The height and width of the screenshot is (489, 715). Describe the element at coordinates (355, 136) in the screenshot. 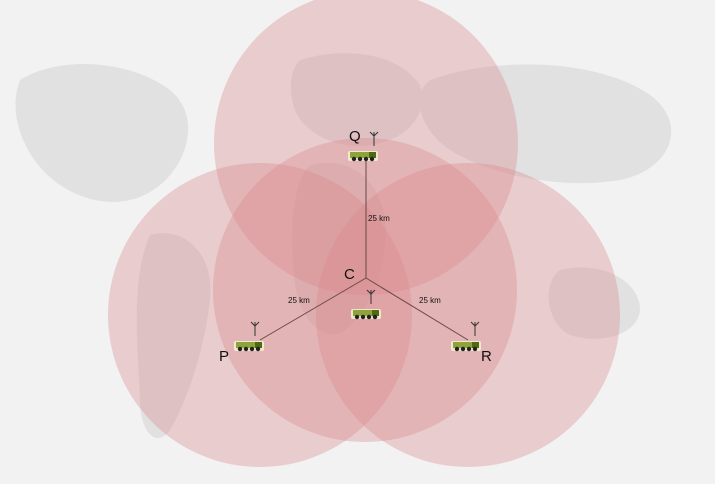

I see `node-label-q: Q` at that location.